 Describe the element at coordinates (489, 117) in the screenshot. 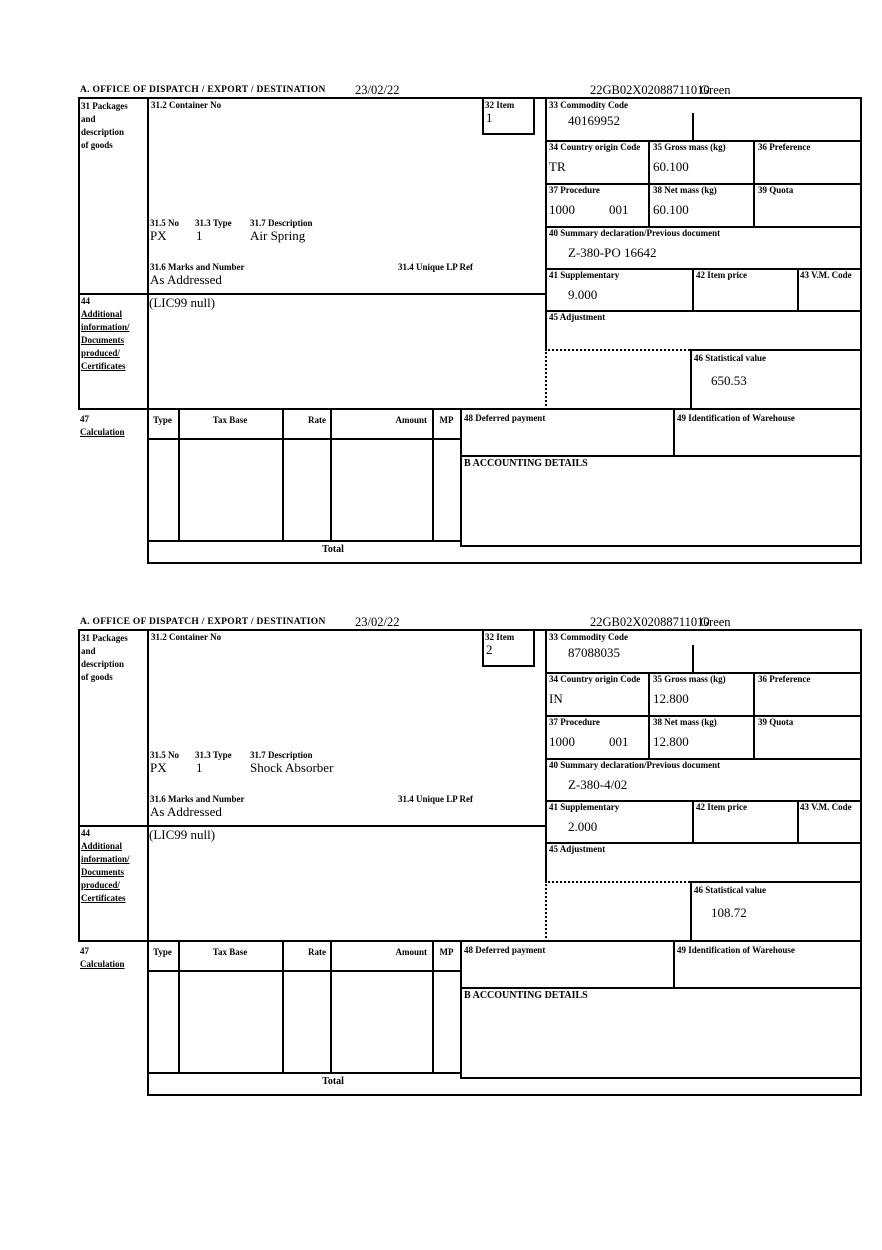

I see `item-number-value: 1` at that location.